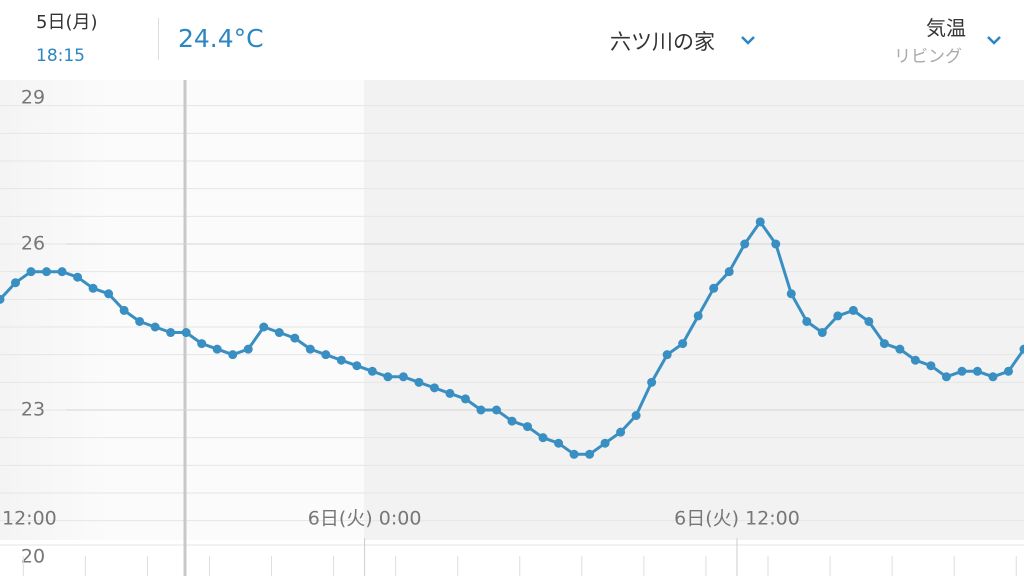  What do you see at coordinates (748, 40) in the screenshot?
I see `location-chevron` at bounding box center [748, 40].